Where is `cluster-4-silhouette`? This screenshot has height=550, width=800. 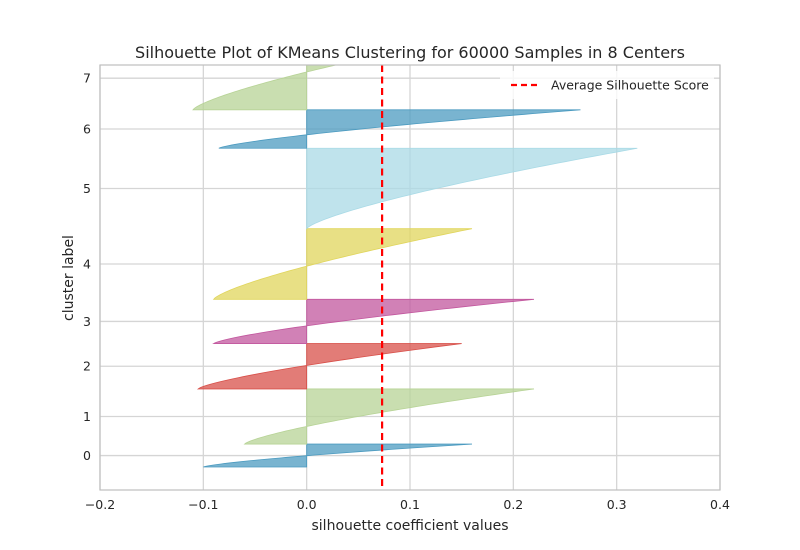
cluster-4-silhouette is located at coordinates (342, 264).